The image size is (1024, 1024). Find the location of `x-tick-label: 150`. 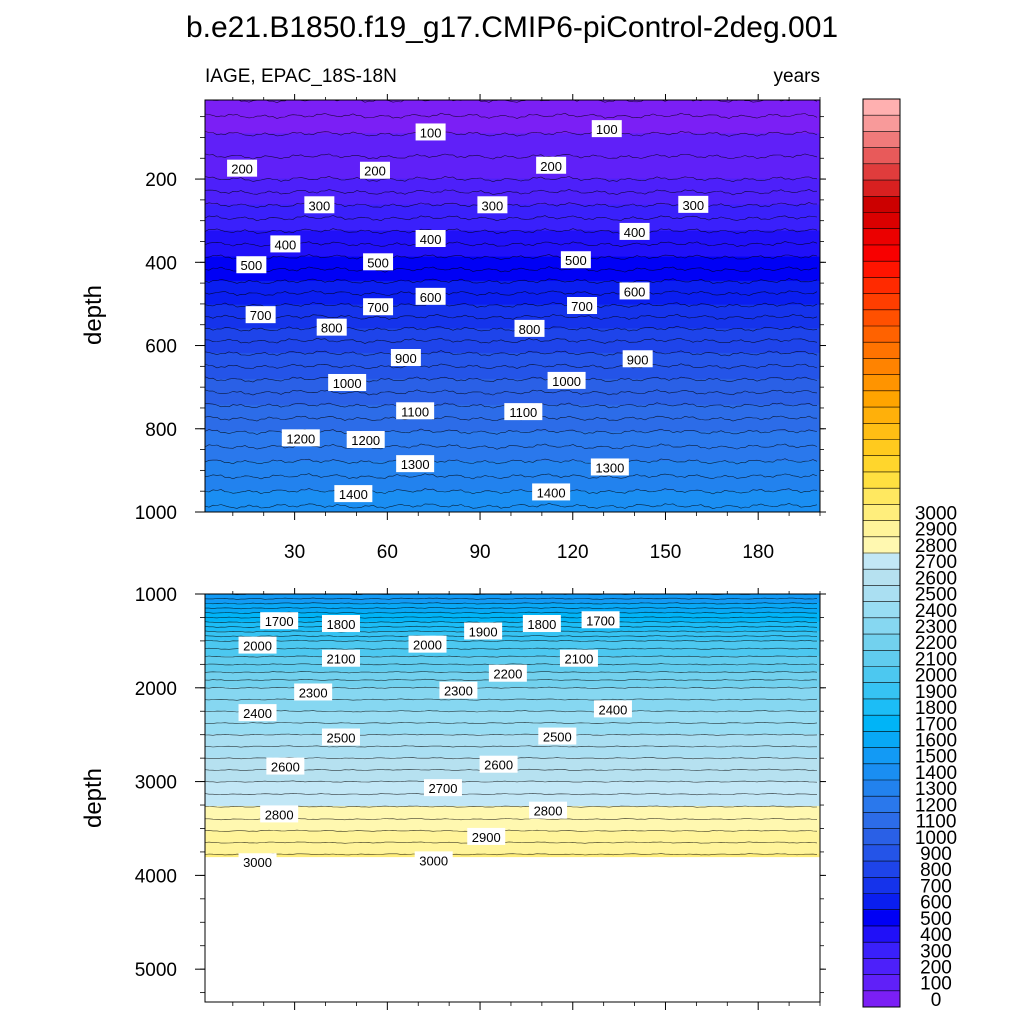

x-tick-label: 150 is located at coordinates (666, 552).